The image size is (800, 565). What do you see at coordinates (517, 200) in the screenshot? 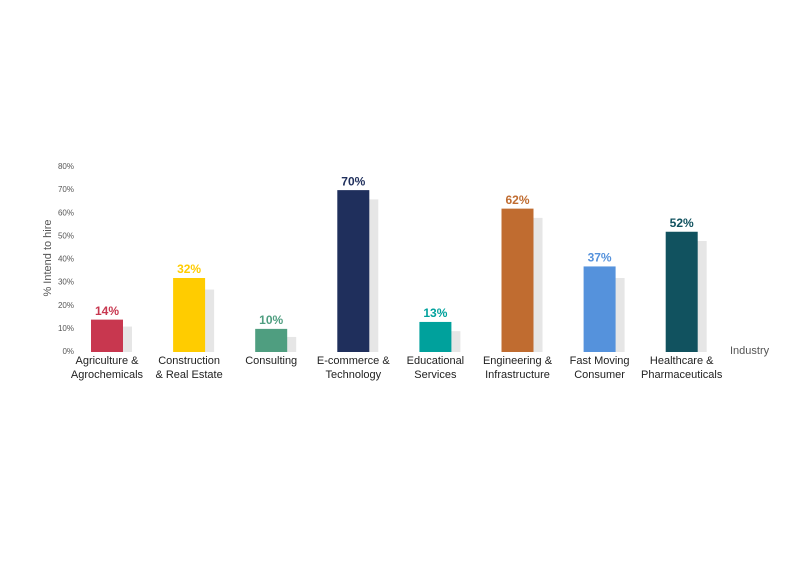
I see `value-label: 62%` at bounding box center [517, 200].